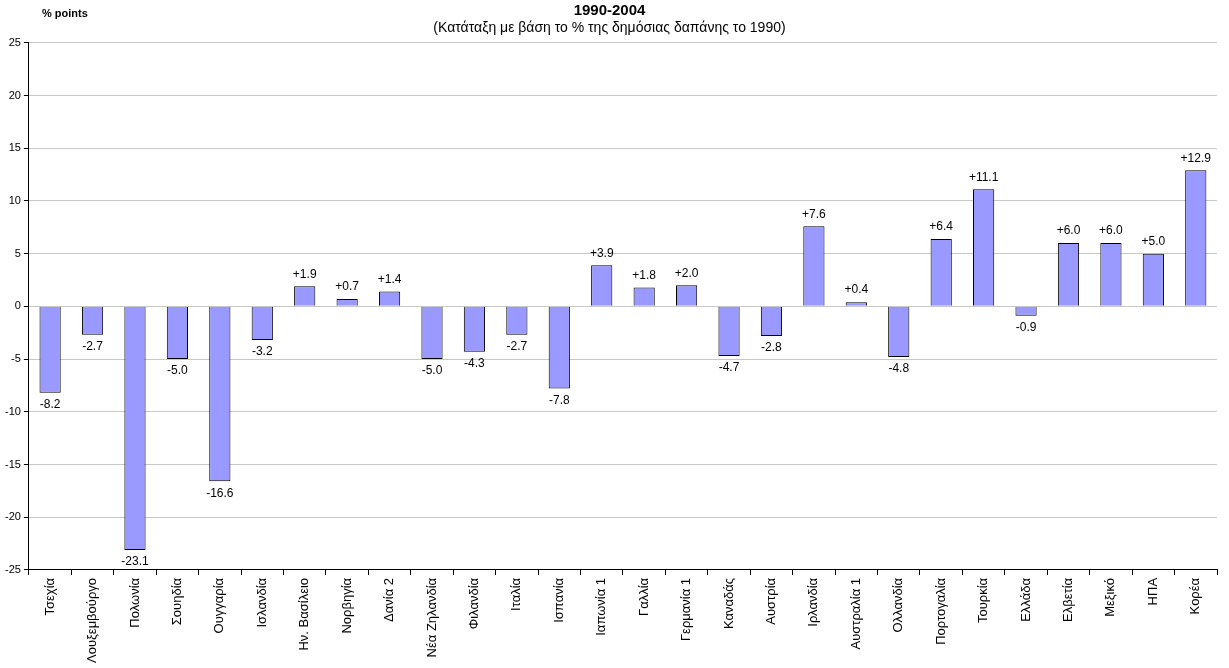  I want to click on x-tick-label: Καναδάς, so click(728, 603).